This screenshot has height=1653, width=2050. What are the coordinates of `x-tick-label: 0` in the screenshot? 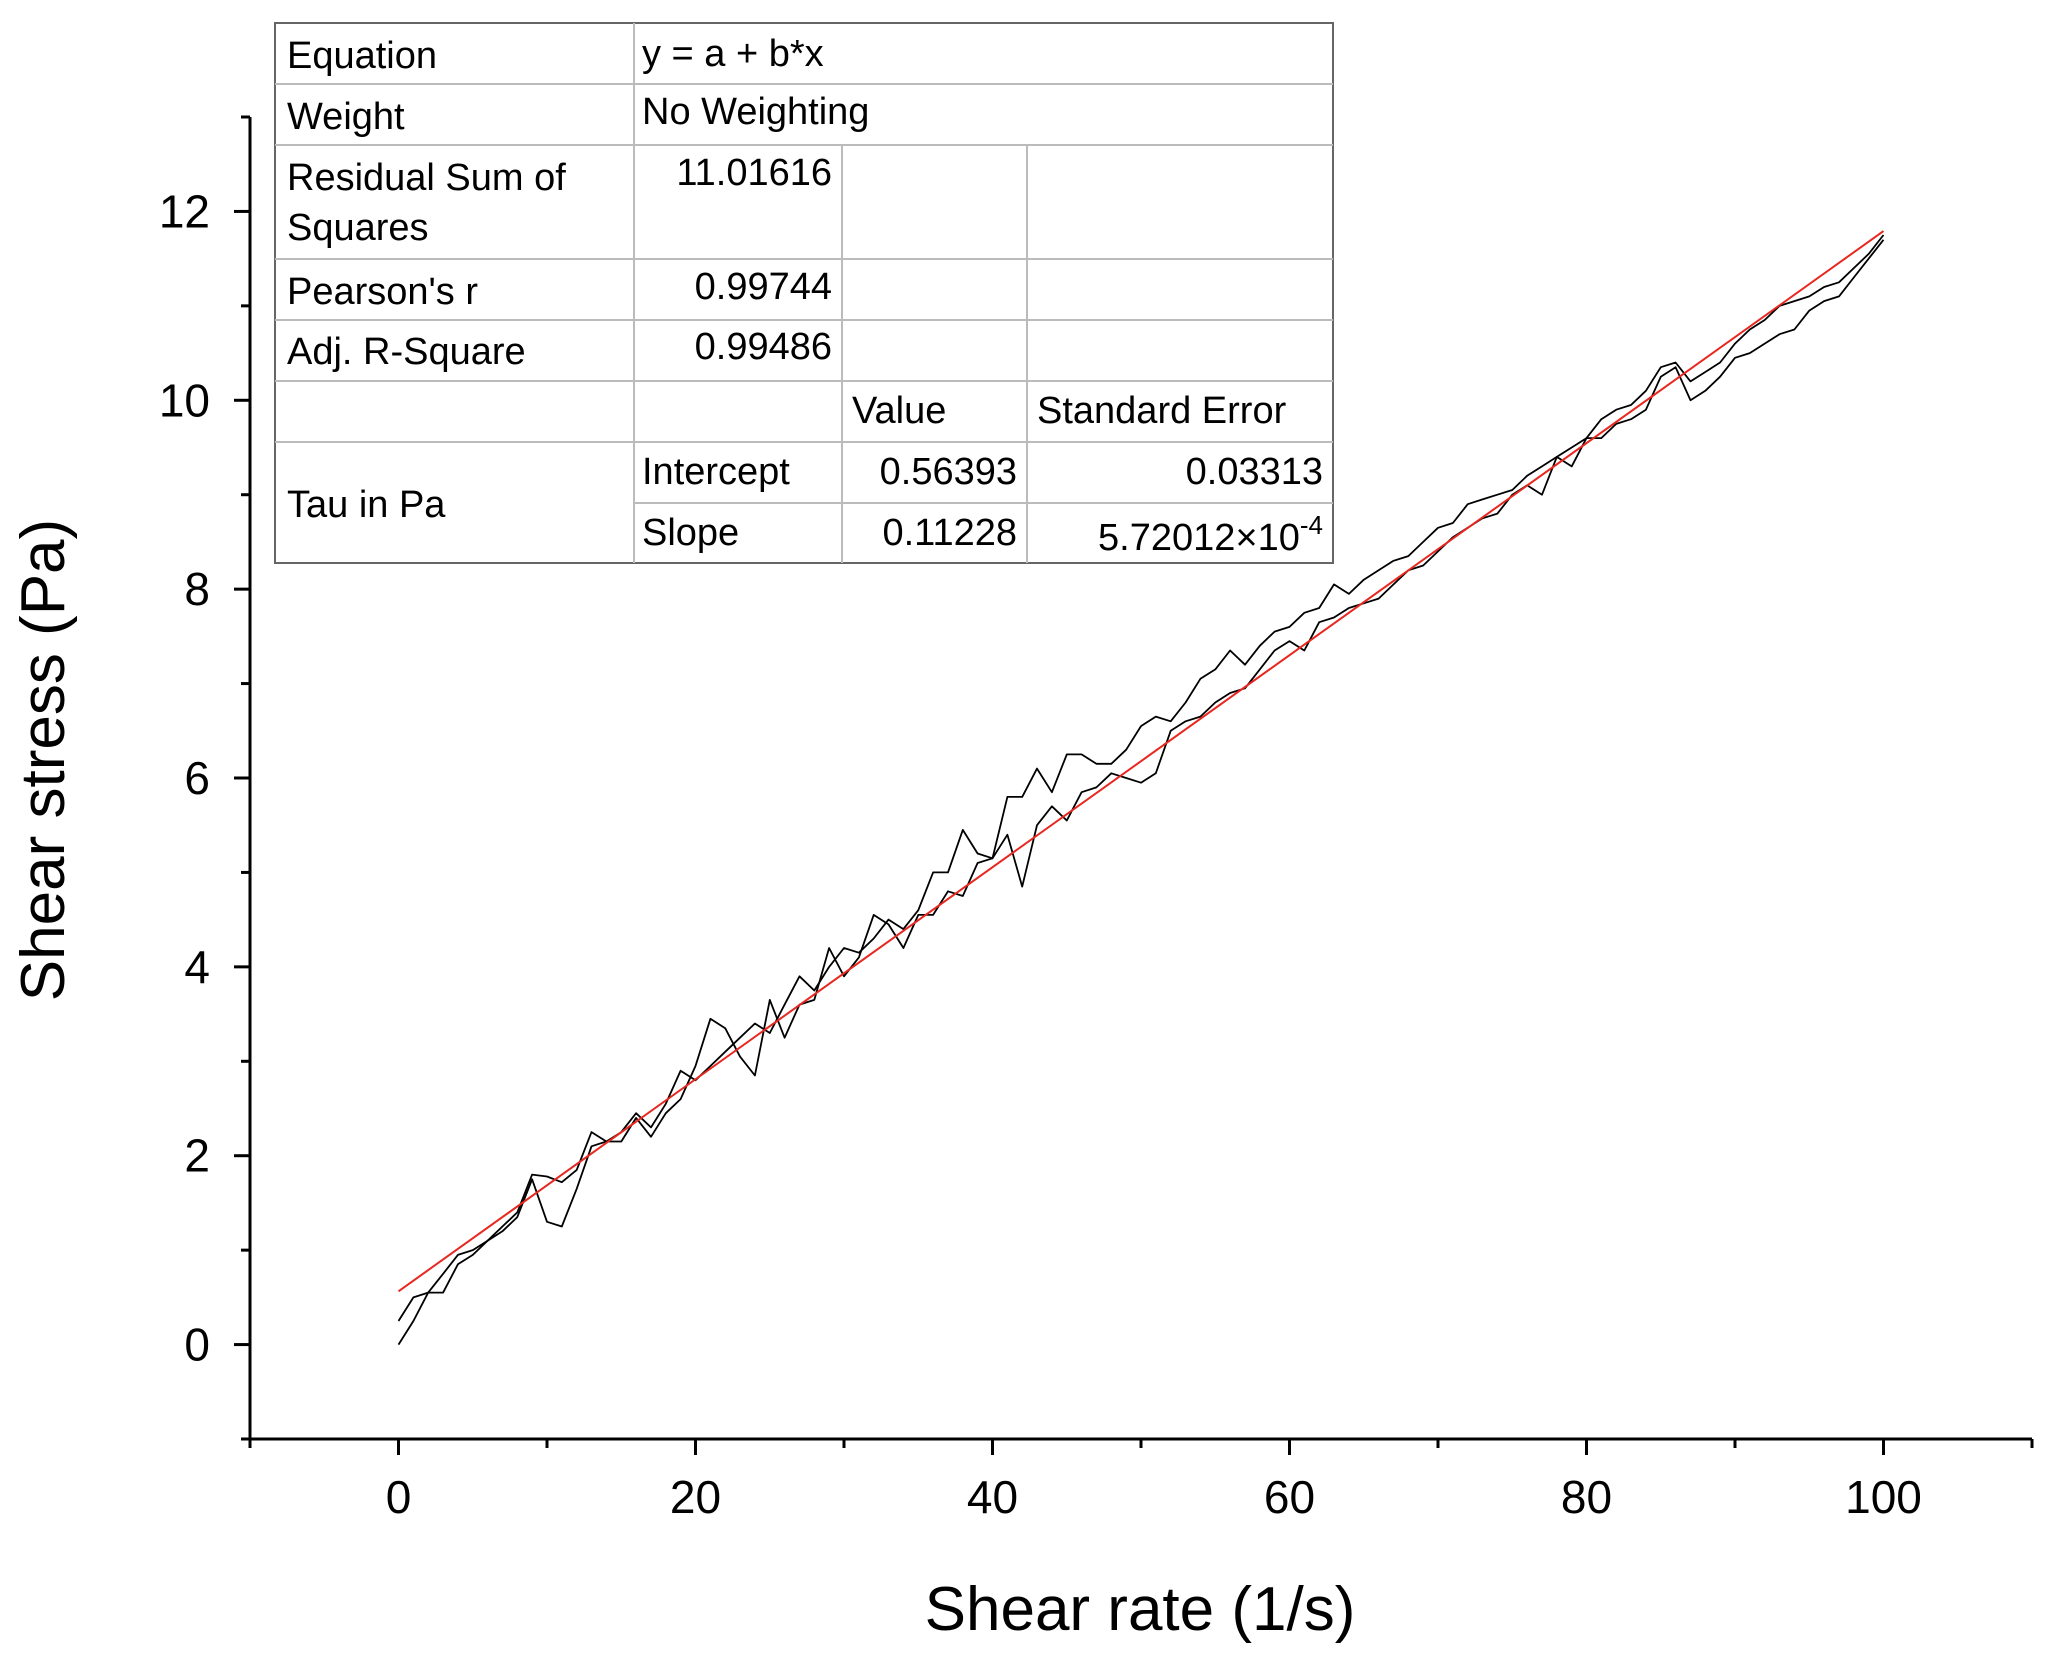 It's located at (399, 1497).